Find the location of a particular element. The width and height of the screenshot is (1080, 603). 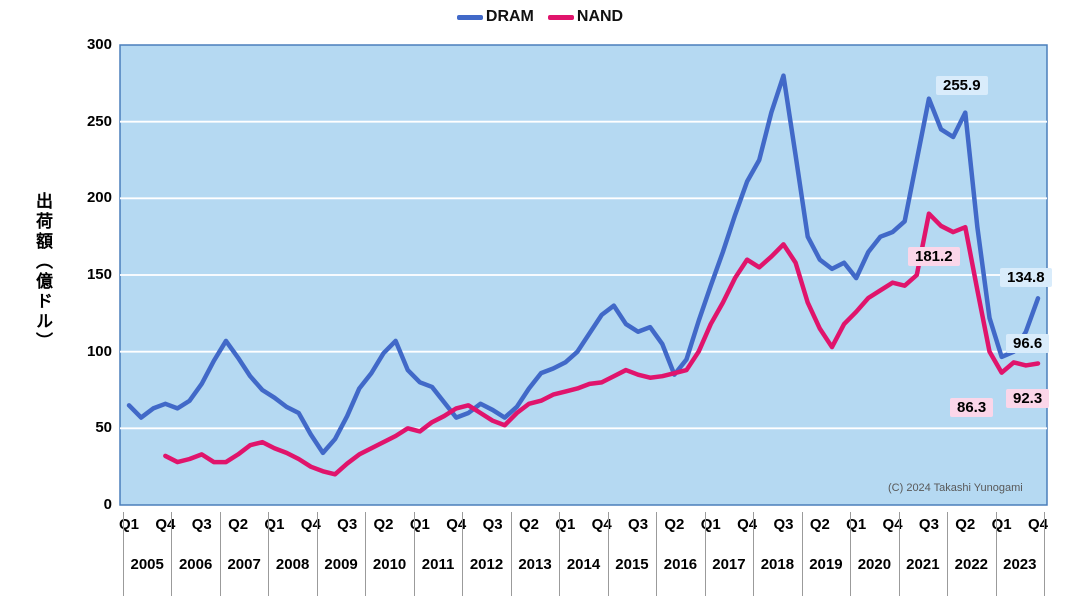

annotation-nand-86.3: 86.3 is located at coordinates (972, 407).